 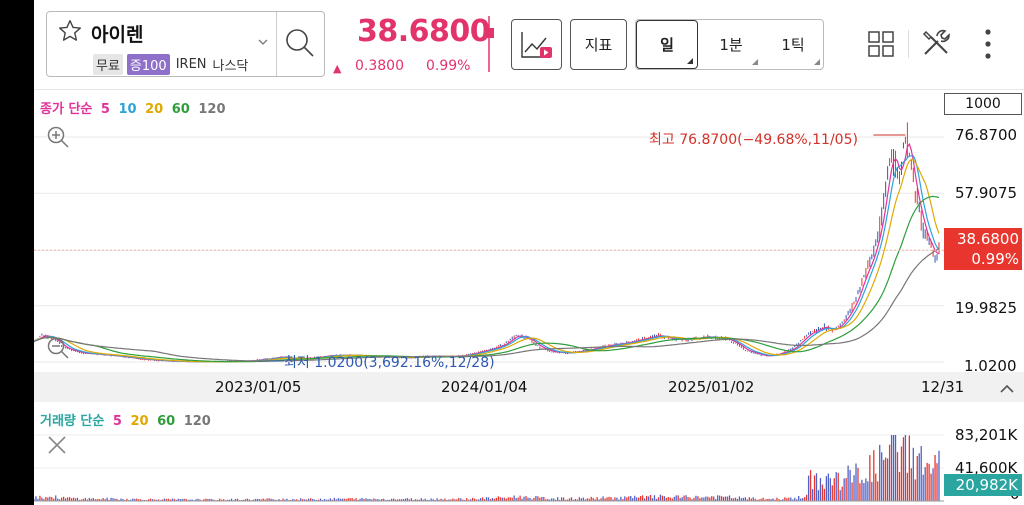 What do you see at coordinates (943, 387) in the screenshot?
I see `date-tick-label: 12/31` at bounding box center [943, 387].